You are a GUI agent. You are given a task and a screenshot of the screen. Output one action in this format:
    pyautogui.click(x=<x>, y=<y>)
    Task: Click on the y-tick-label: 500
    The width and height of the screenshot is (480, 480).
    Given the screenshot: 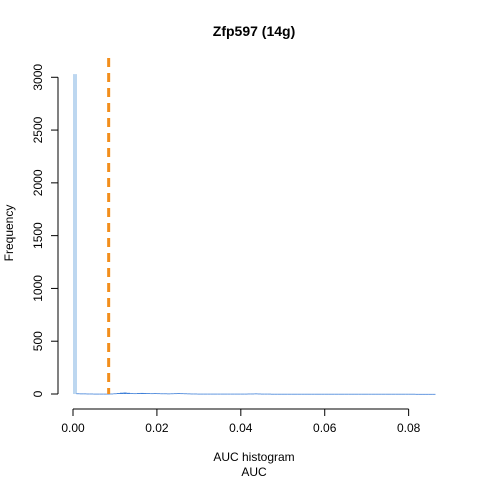 What is the action you would take?
    pyautogui.click(x=38, y=341)
    